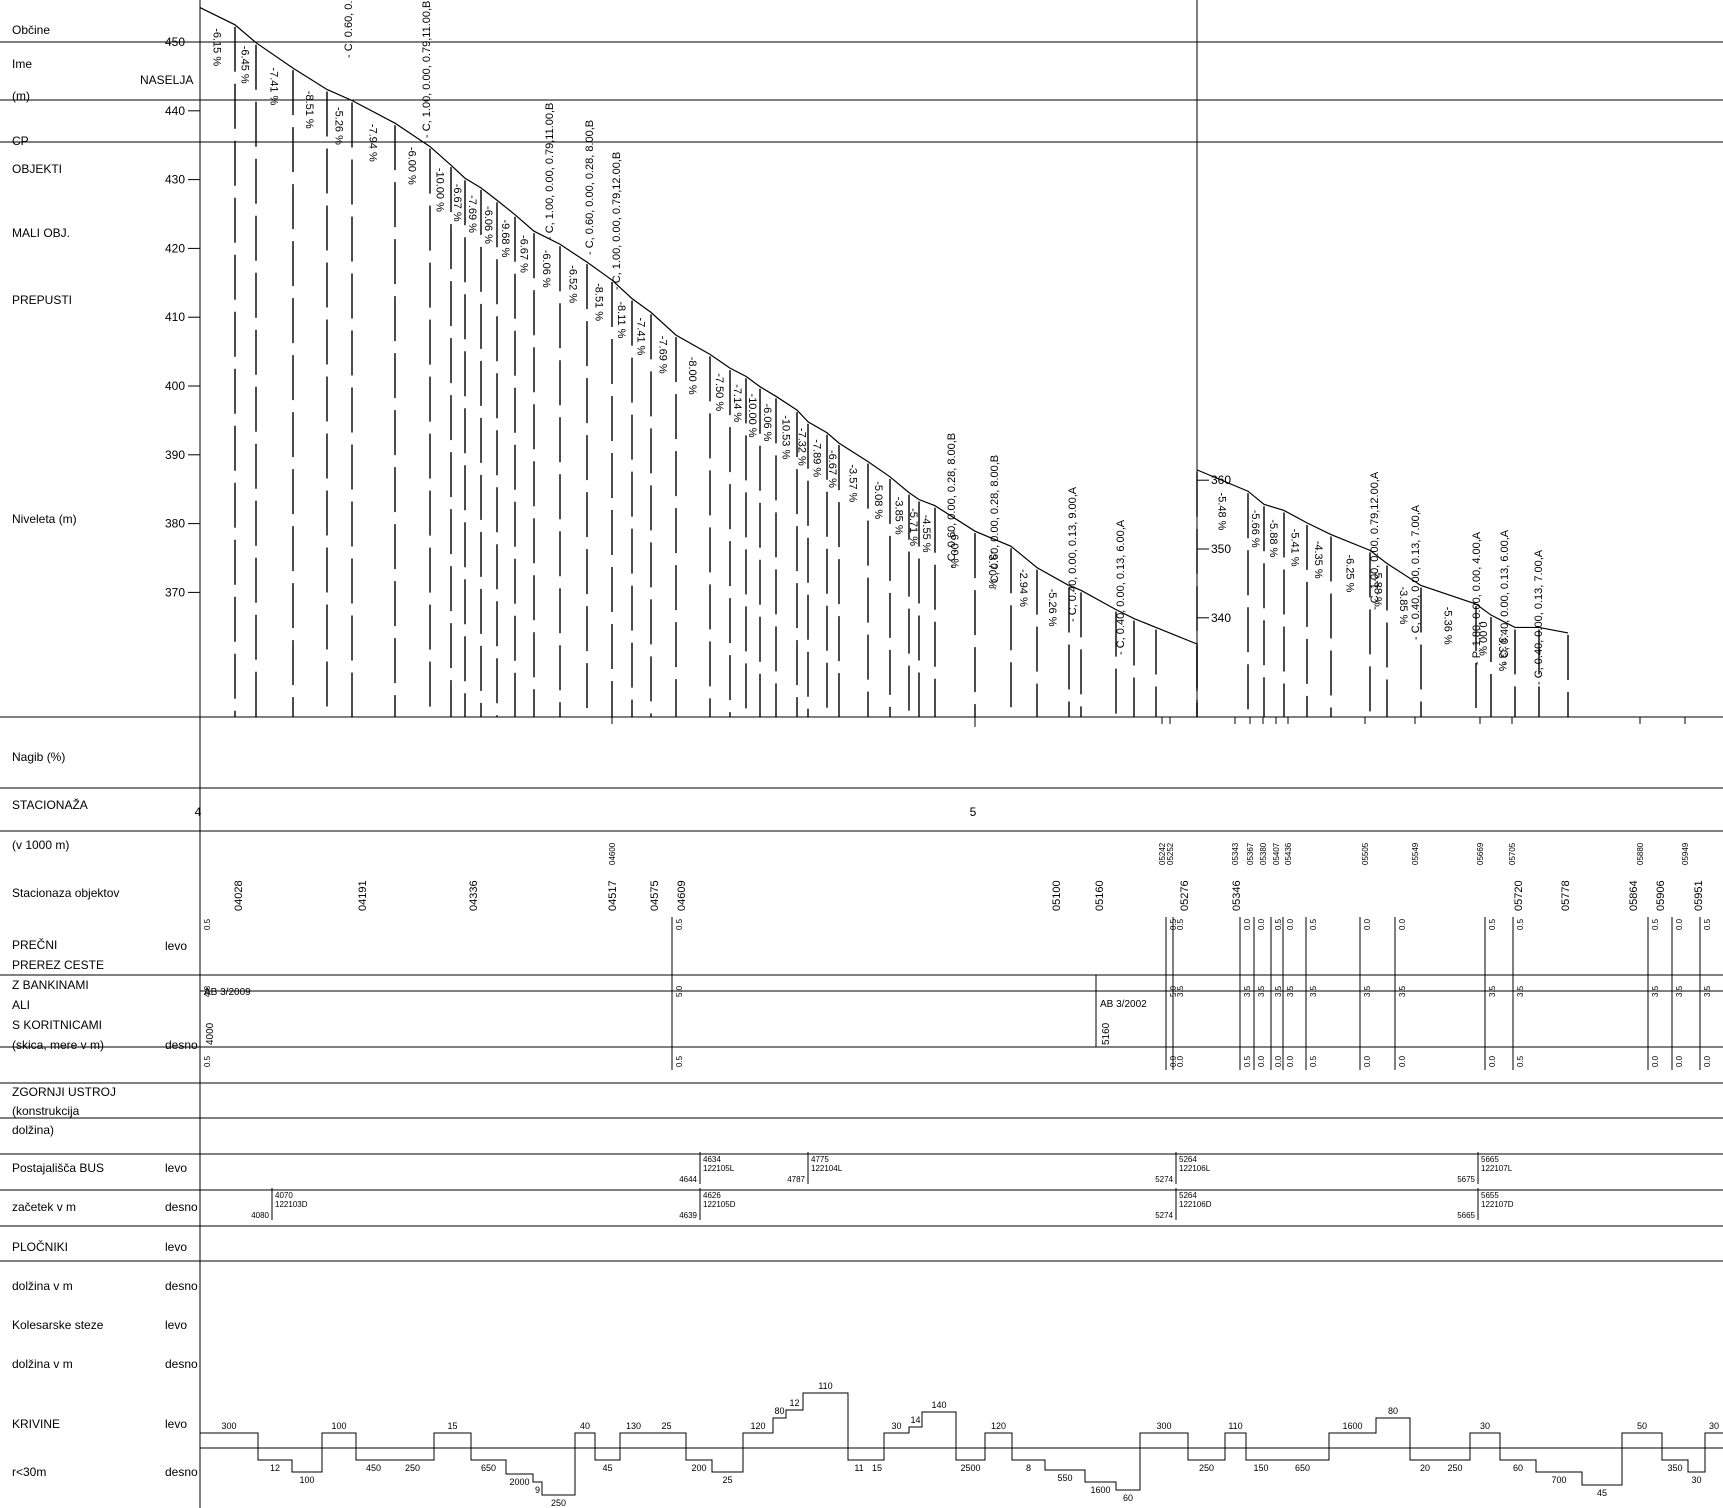  What do you see at coordinates (176, 1168) in the screenshot?
I see `bus-levo-label: levo` at bounding box center [176, 1168].